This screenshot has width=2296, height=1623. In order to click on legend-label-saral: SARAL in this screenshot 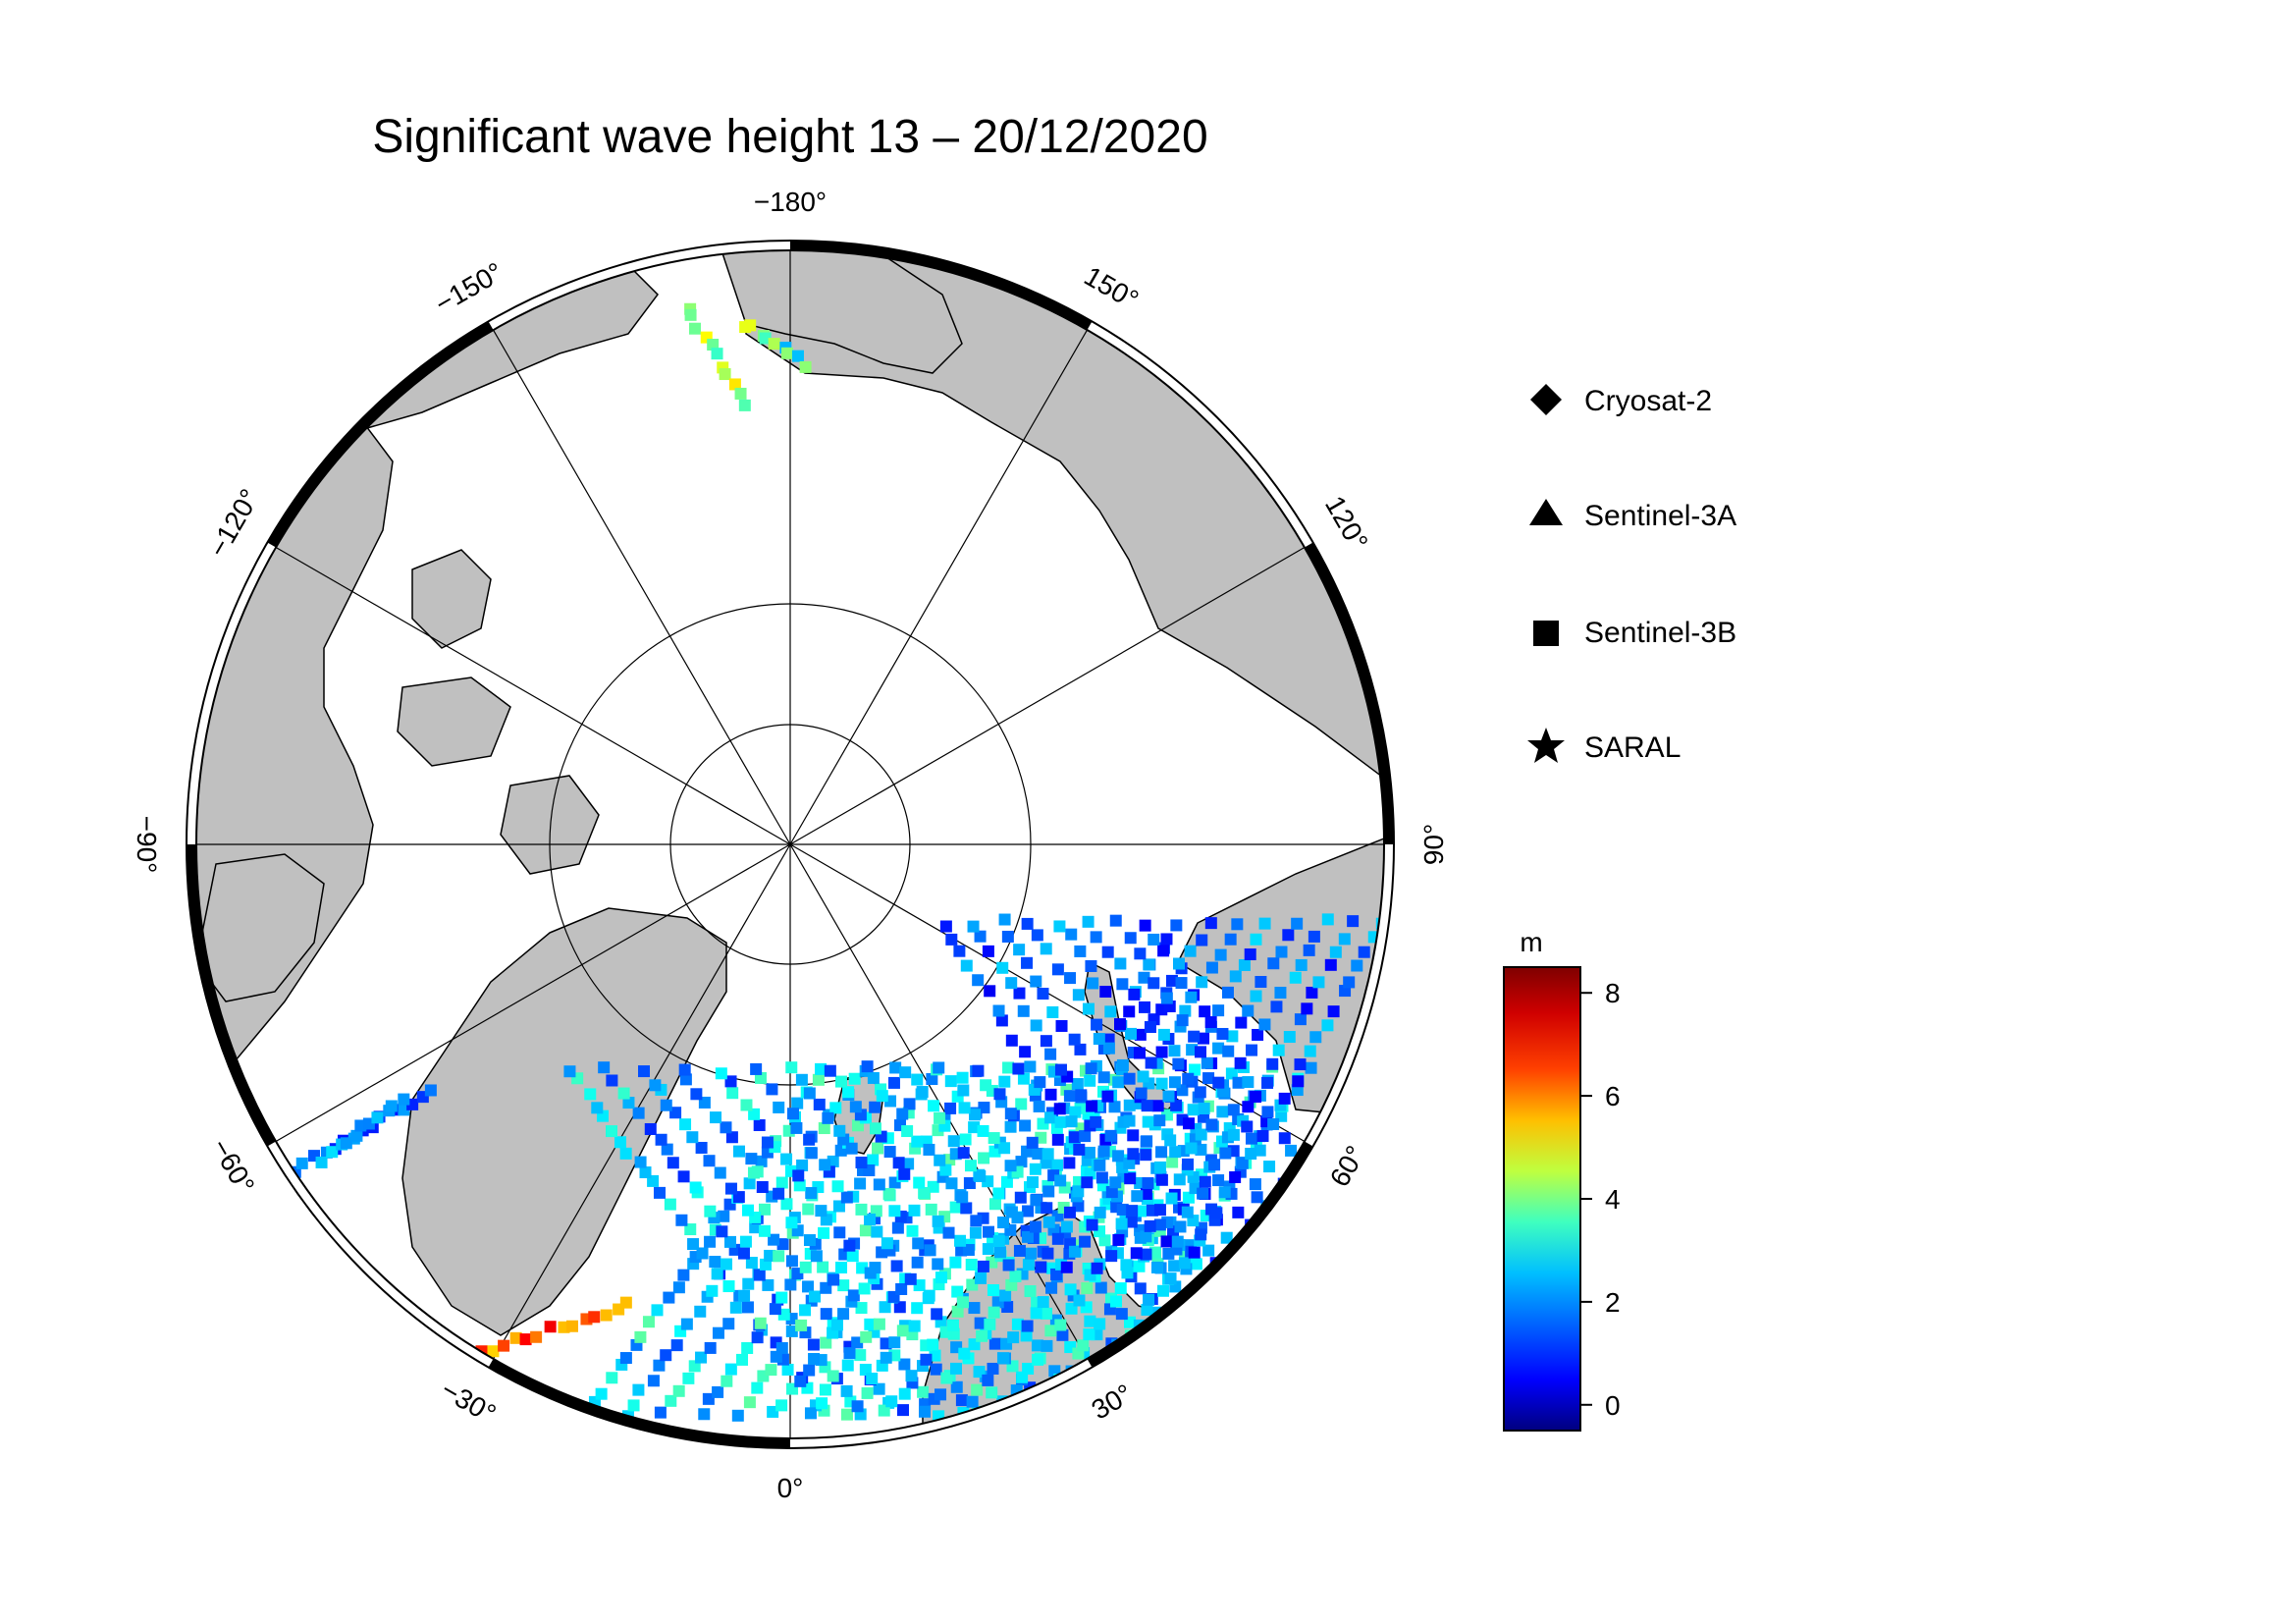, I will do `click(1632, 747)`.